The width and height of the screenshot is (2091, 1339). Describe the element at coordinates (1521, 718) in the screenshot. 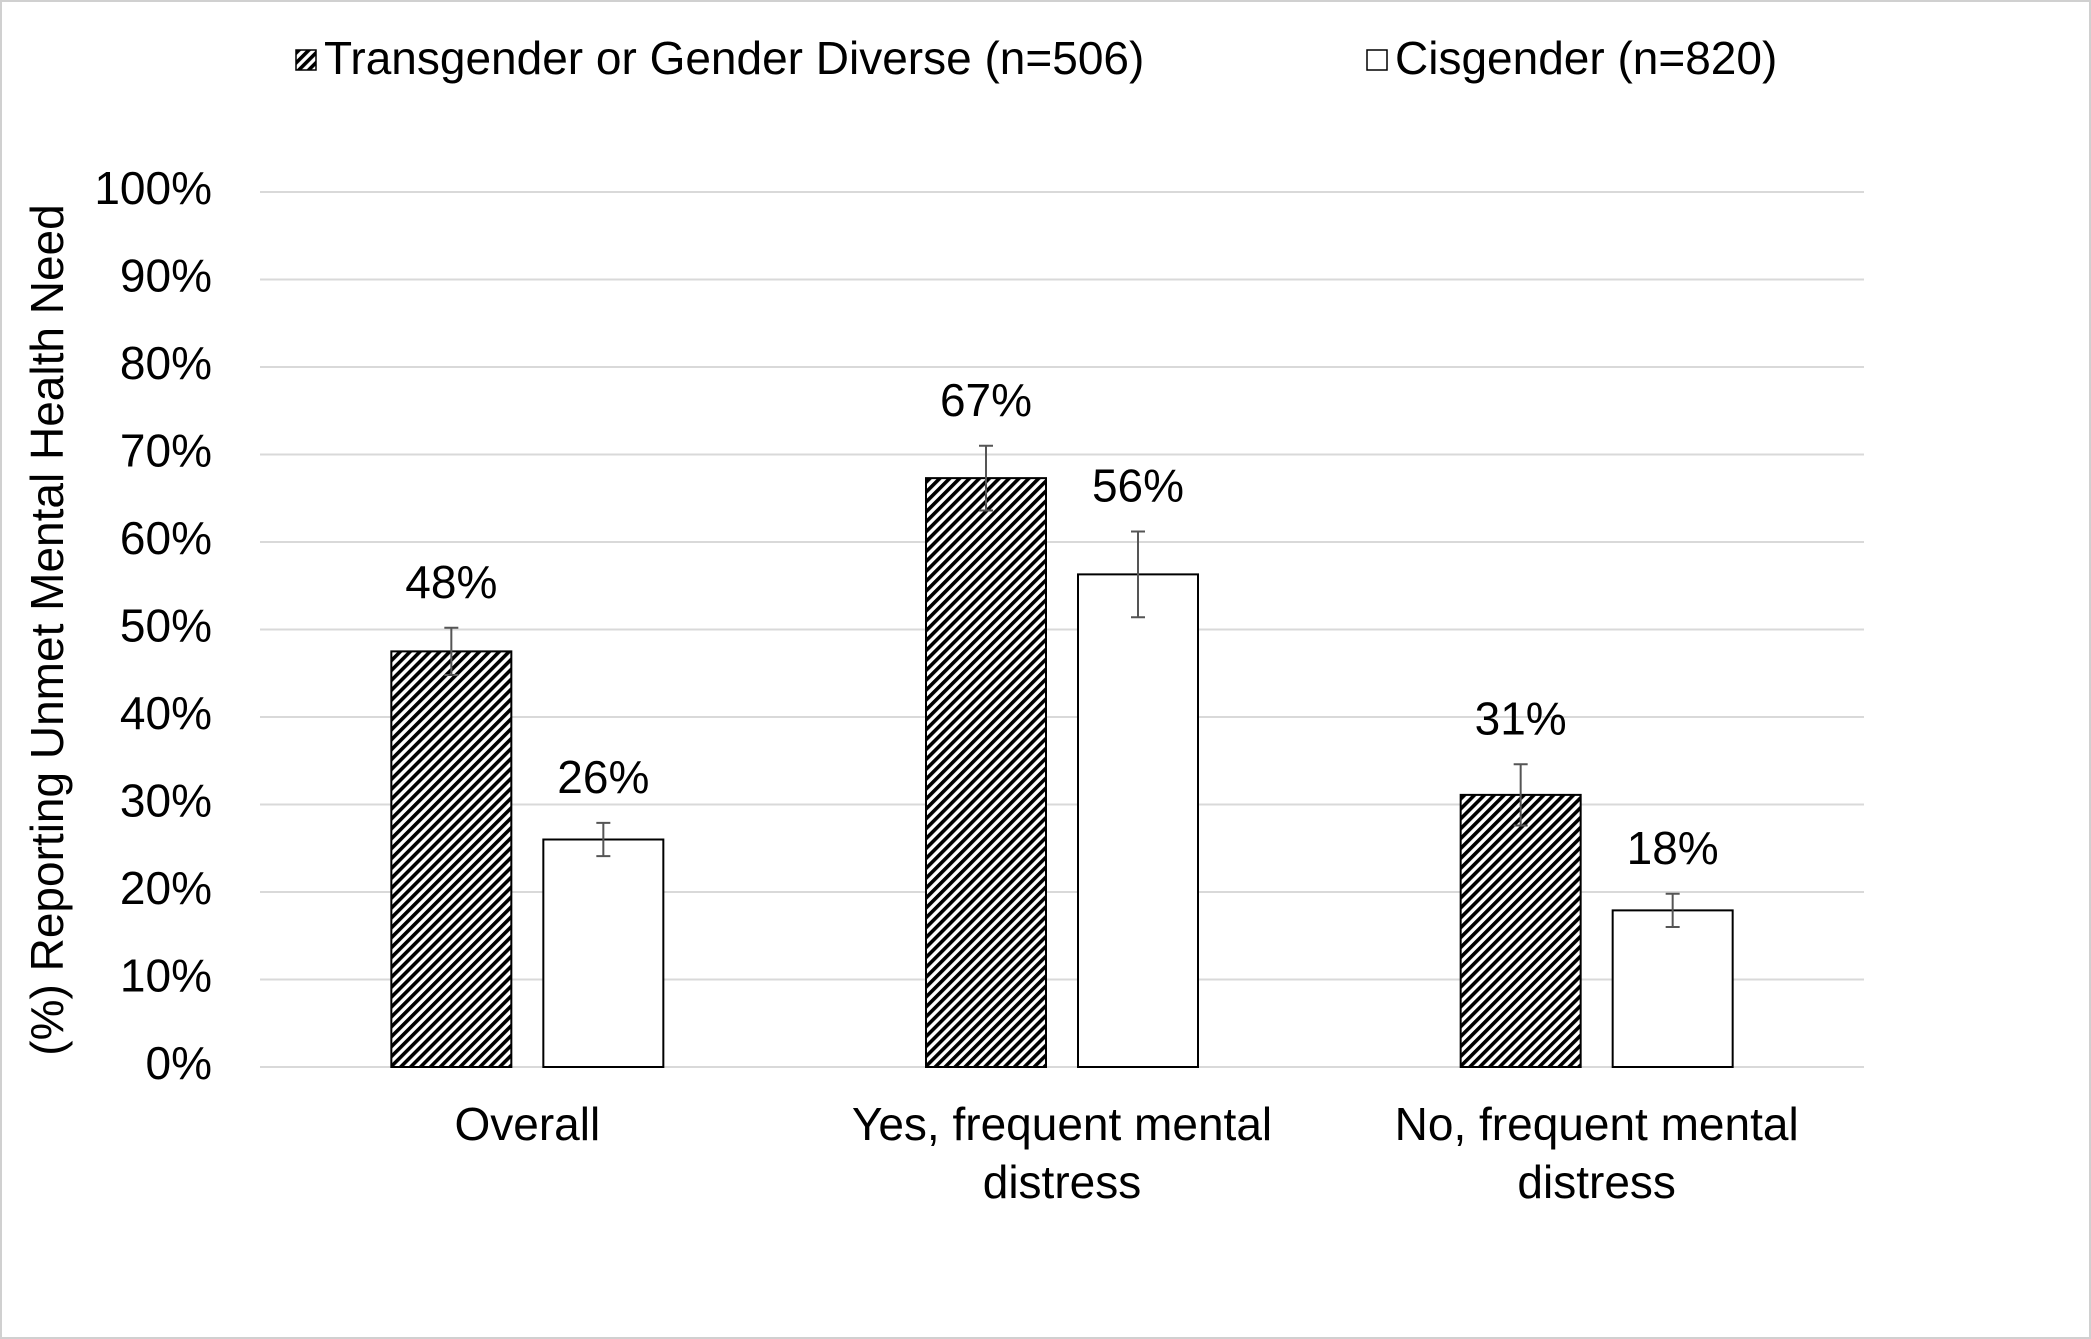

I see `value-label: 31%` at that location.